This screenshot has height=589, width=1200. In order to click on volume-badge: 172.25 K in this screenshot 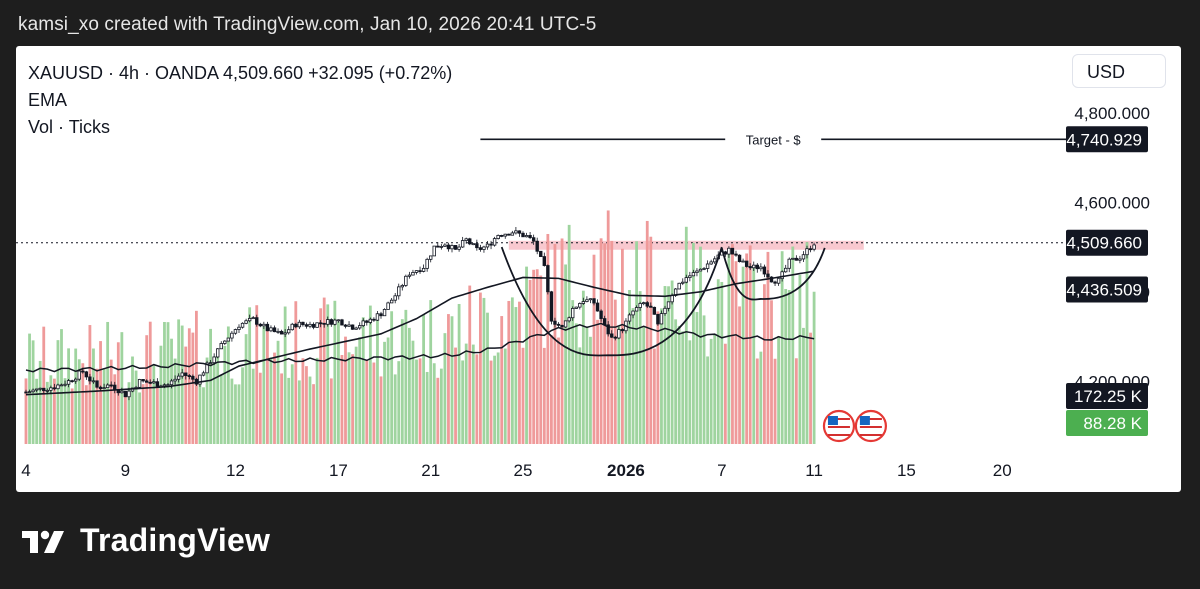, I will do `click(1107, 396)`.